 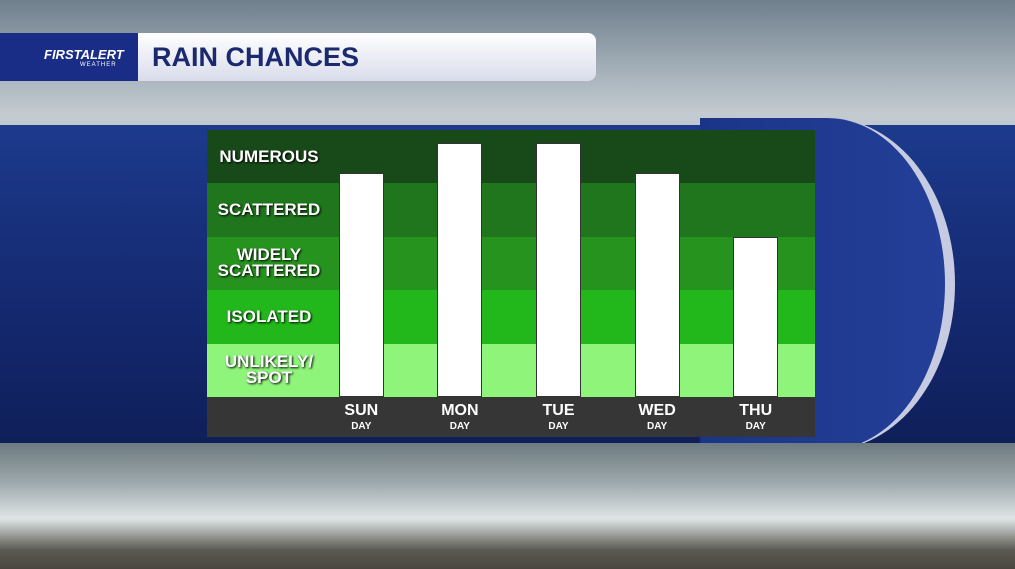 I want to click on x-tick-label: MON, so click(x=460, y=410).